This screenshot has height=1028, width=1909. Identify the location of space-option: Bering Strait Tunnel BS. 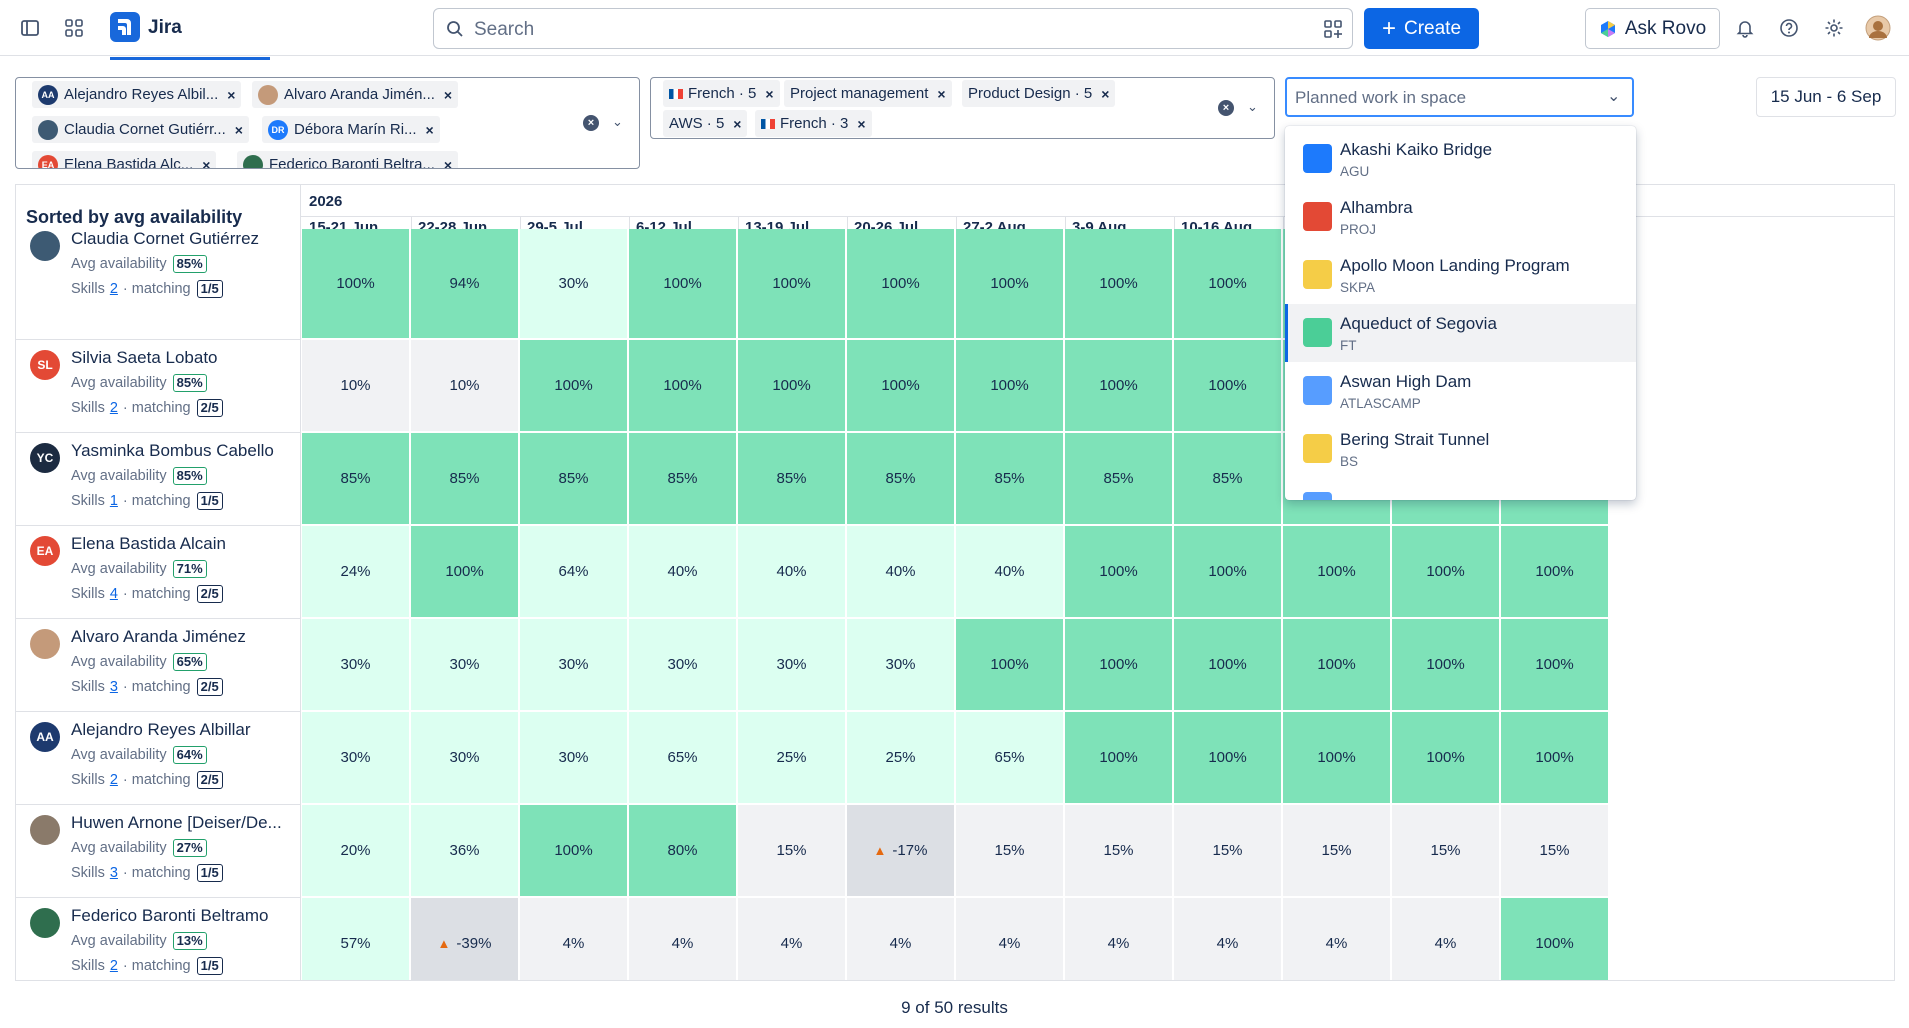
(1460, 449).